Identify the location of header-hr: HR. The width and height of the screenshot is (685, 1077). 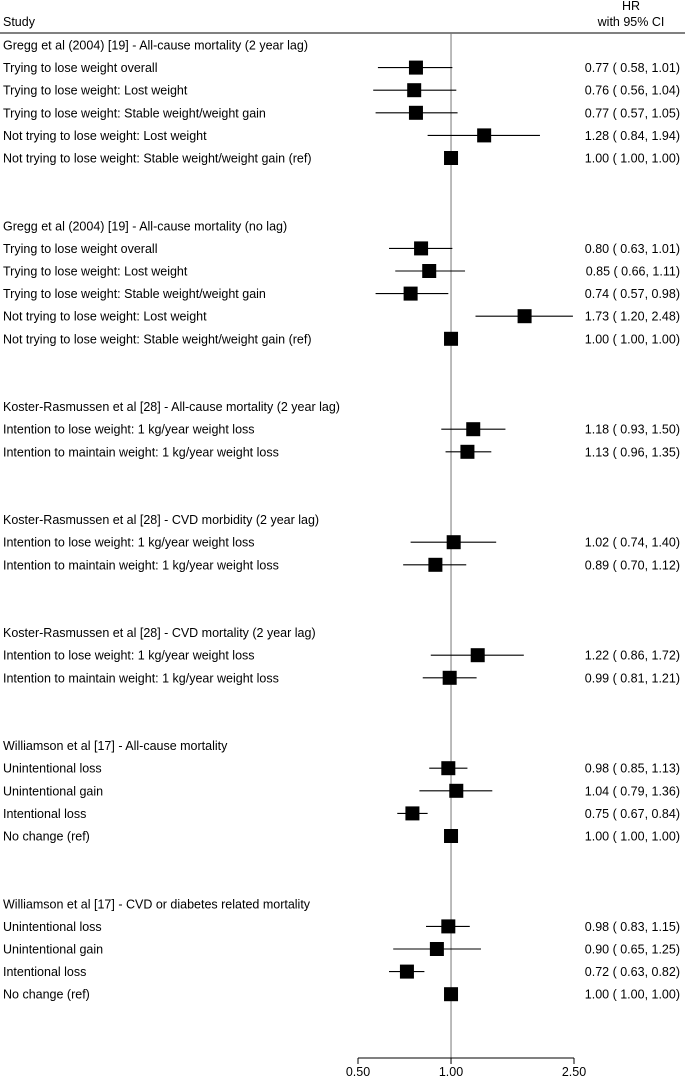
(631, 6).